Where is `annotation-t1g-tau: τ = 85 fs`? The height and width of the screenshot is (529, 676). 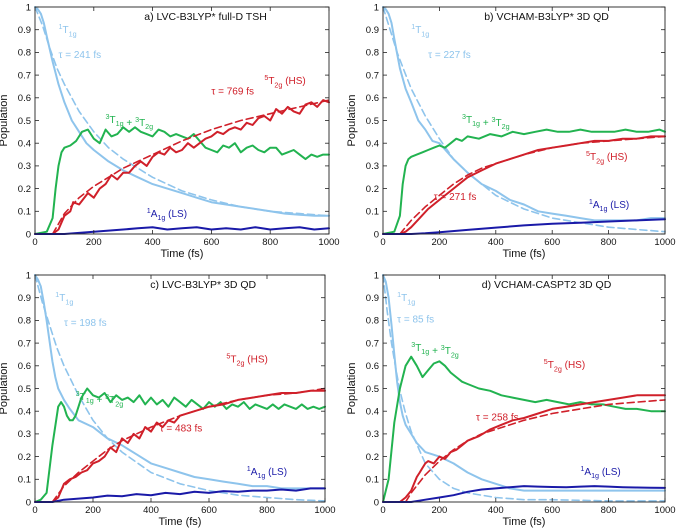 annotation-t1g-tau: τ = 85 fs is located at coordinates (415, 320).